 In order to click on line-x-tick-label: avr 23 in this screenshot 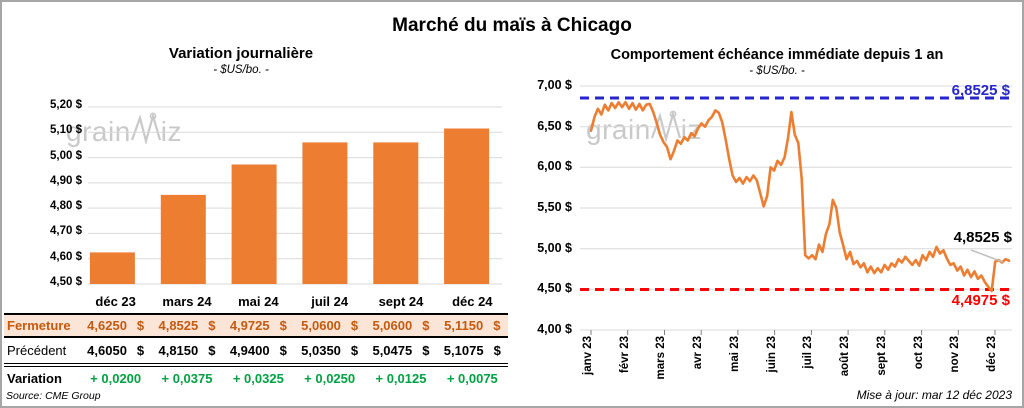, I will do `click(698, 353)`.